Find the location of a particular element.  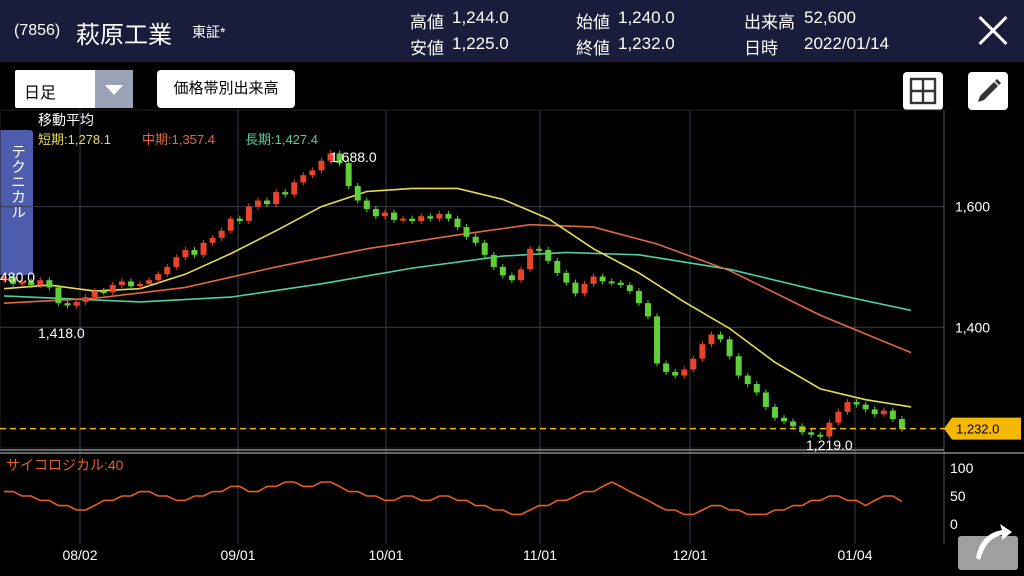

current-price-label: 1,232.0 is located at coordinates (977, 429).